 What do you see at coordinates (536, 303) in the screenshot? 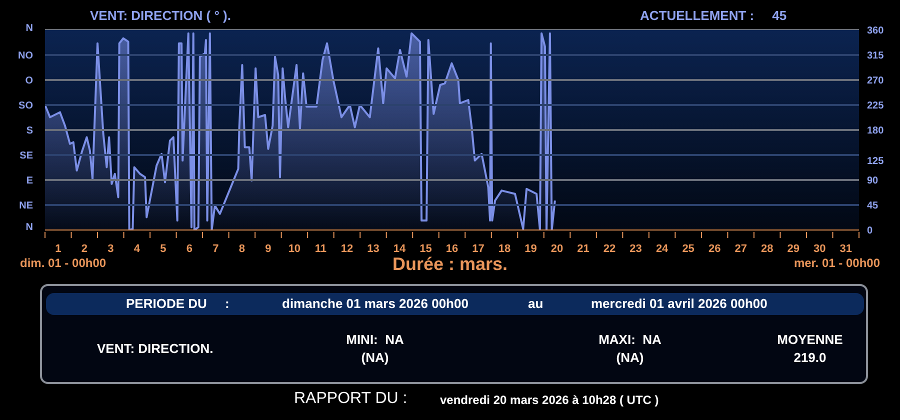
I see `text: au` at bounding box center [536, 303].